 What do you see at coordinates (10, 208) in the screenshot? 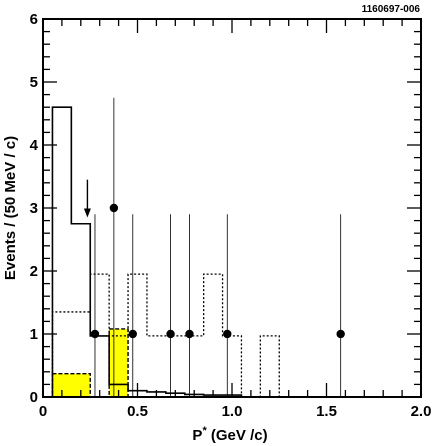
I see `y-axis-title: Events / (50 MeV / c)` at bounding box center [10, 208].